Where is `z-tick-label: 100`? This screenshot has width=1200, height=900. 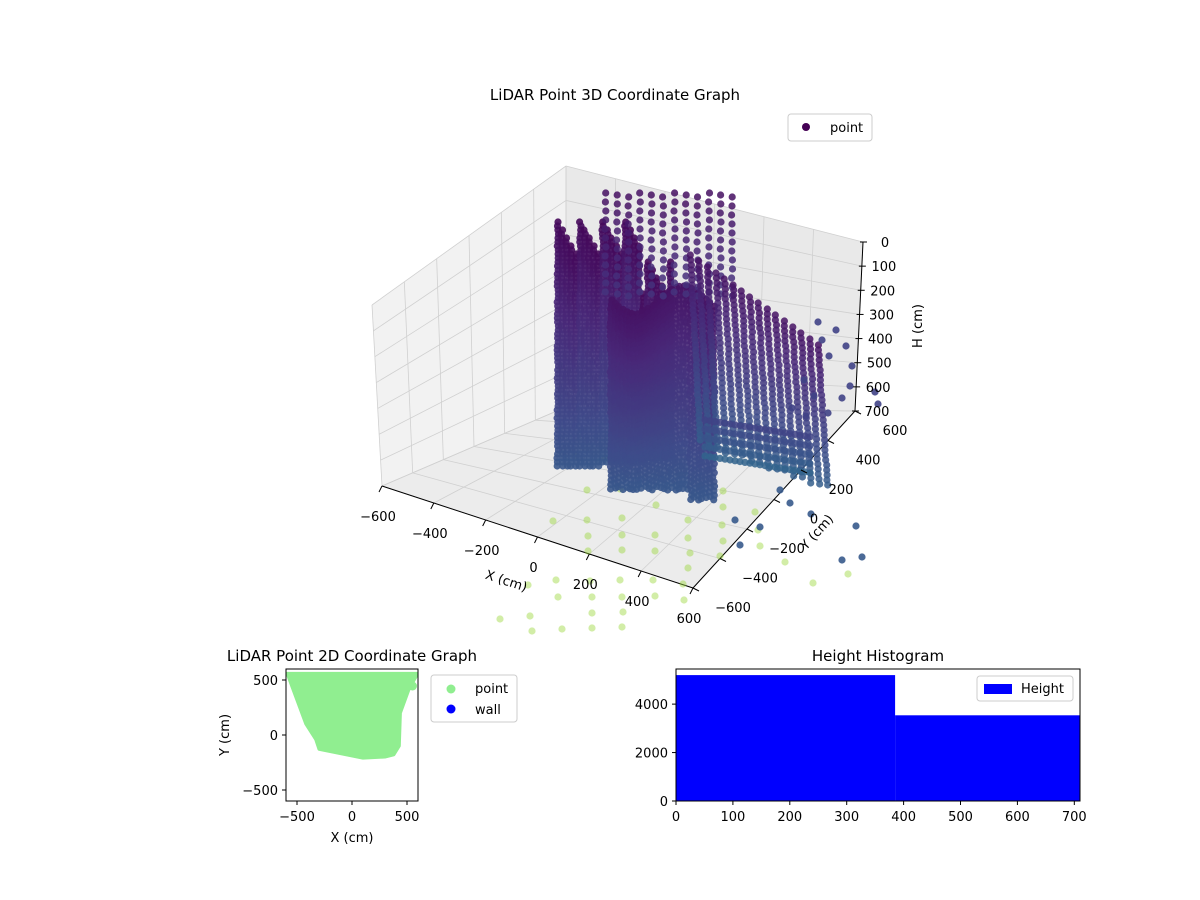 z-tick-label: 100 is located at coordinates (883, 267).